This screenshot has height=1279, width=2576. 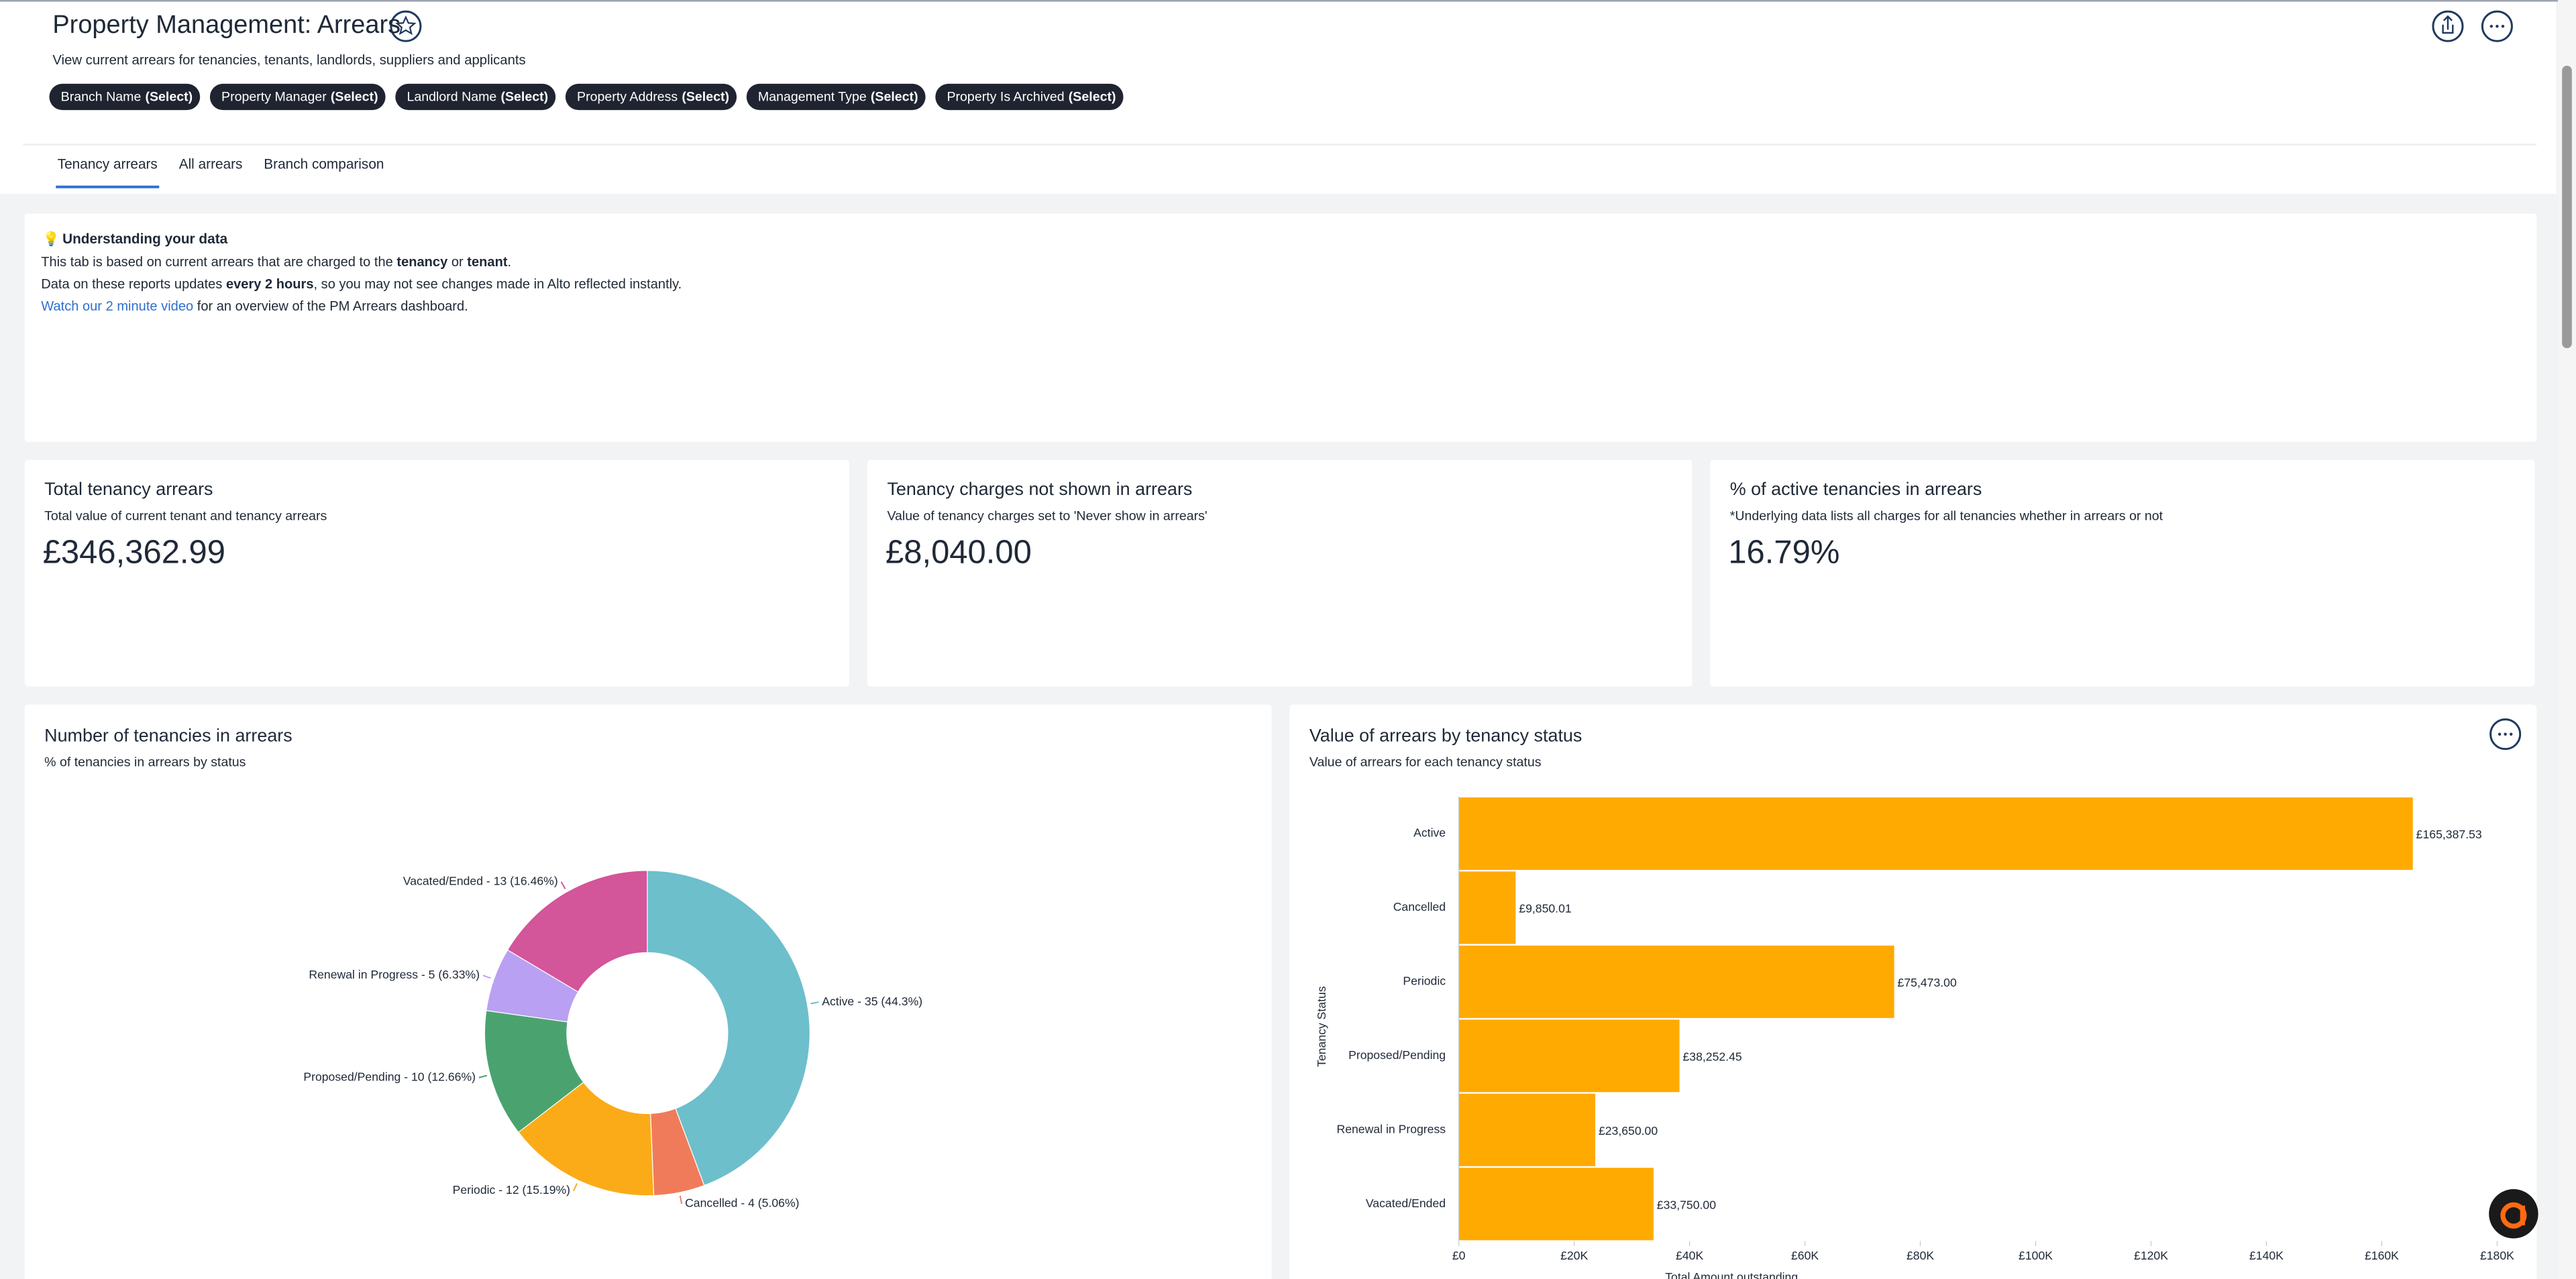 I want to click on y-tick-label: Cancelled, so click(x=1419, y=906).